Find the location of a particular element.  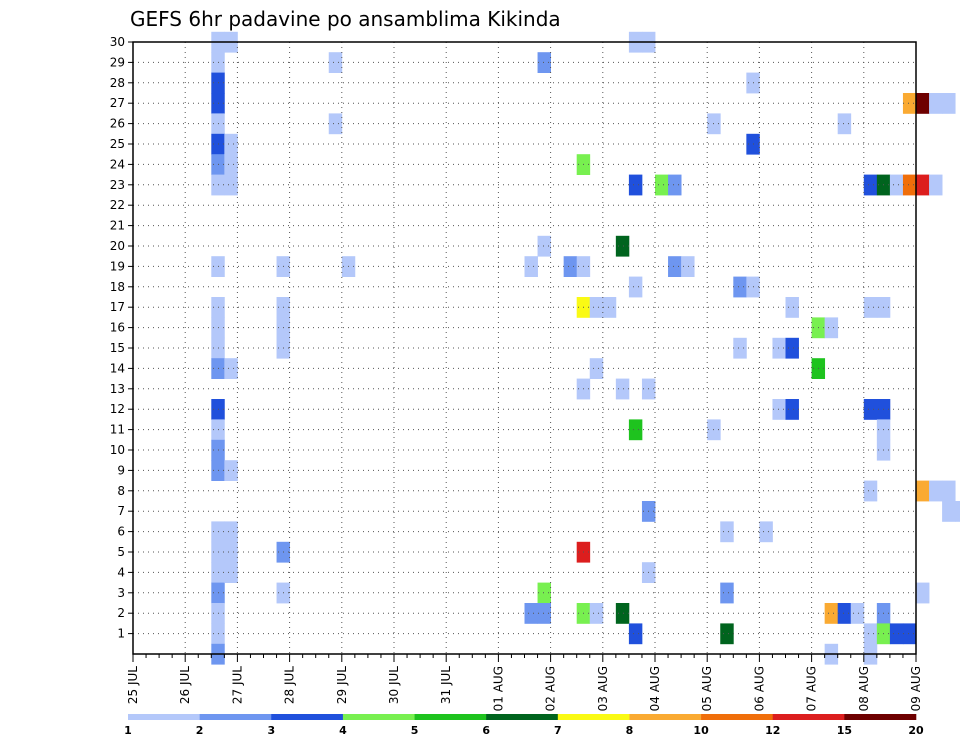

y-tick-label: 6 is located at coordinates (121, 532).